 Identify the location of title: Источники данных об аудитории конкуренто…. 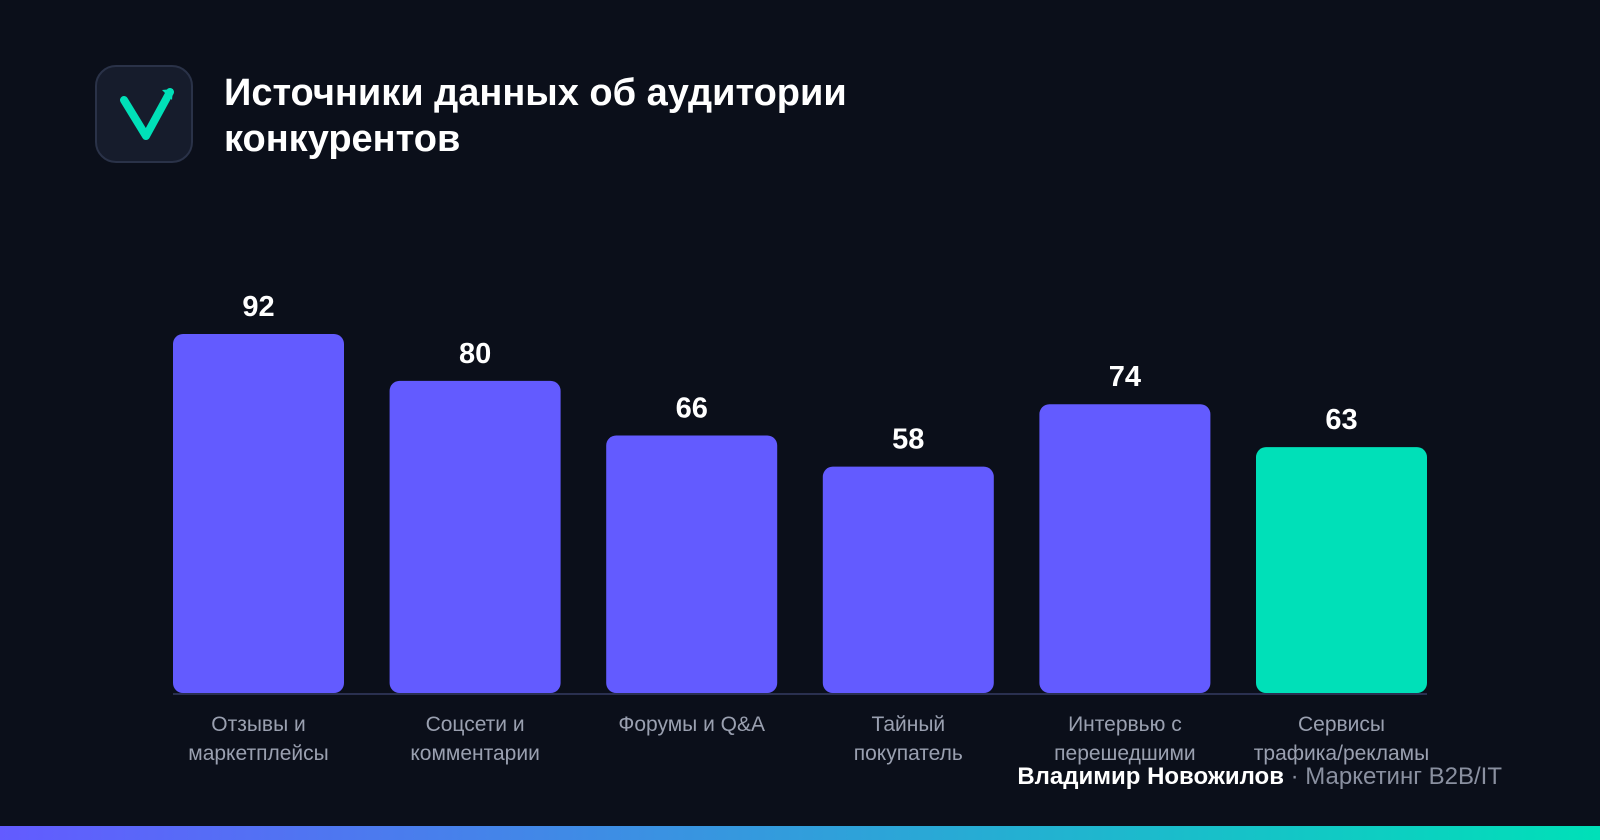
(535, 116).